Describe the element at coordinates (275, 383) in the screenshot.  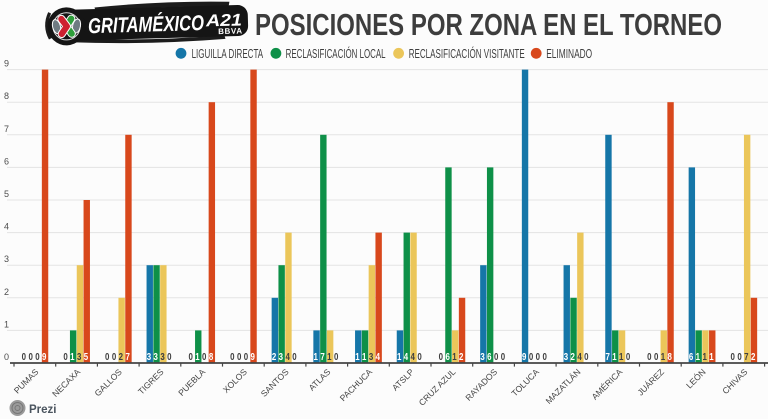
I see `svg-text: SANTOS` at that location.